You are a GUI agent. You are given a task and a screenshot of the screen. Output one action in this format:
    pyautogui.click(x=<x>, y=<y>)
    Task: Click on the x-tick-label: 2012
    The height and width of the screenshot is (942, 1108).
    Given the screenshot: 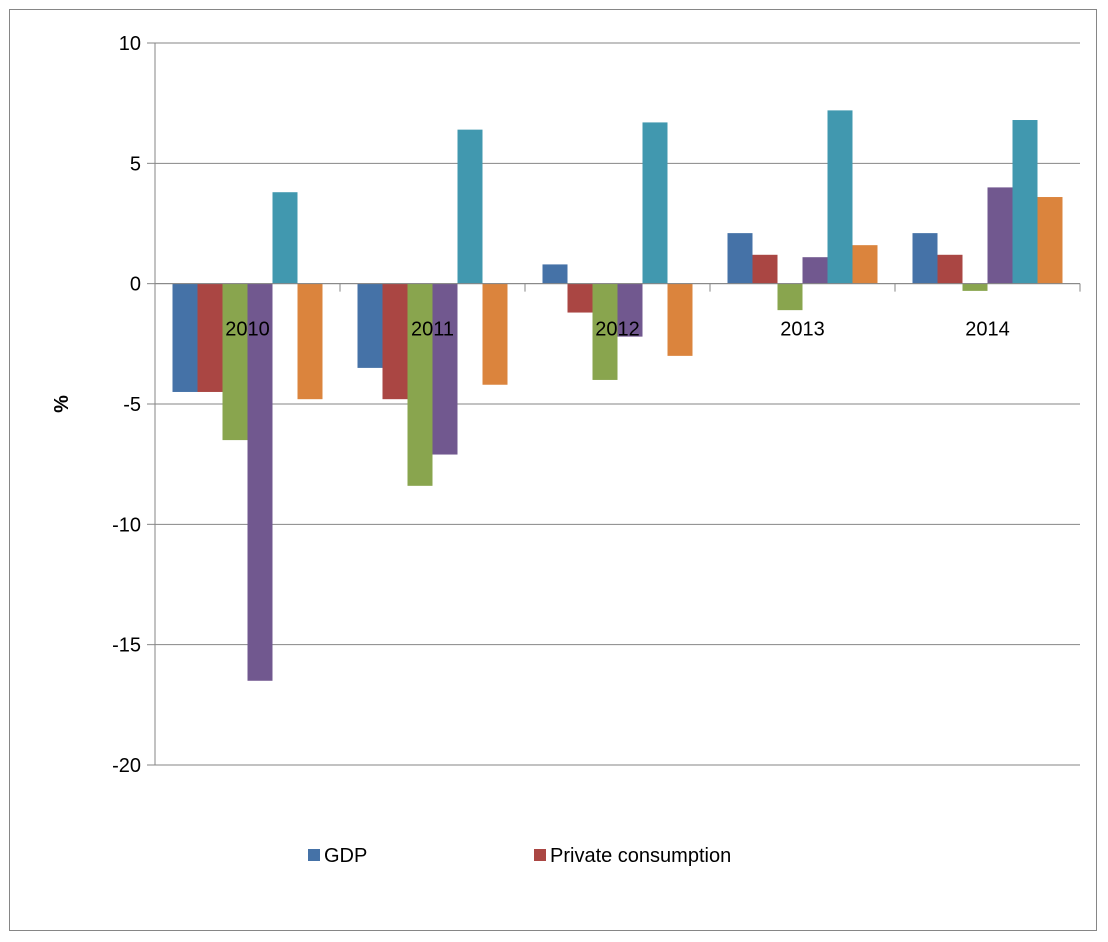 What is the action you would take?
    pyautogui.click(x=617, y=330)
    